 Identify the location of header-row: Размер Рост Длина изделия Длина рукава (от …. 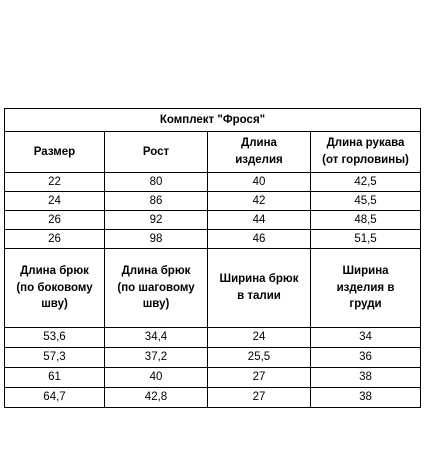
(213, 152).